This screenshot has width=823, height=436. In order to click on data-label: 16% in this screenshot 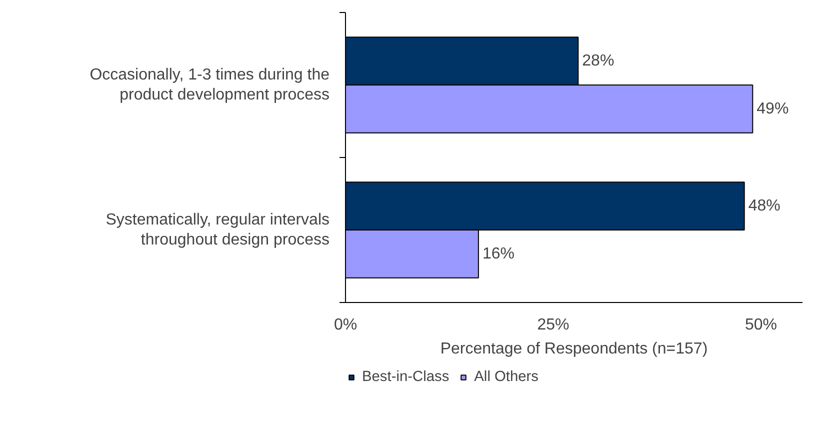, I will do `click(498, 253)`.